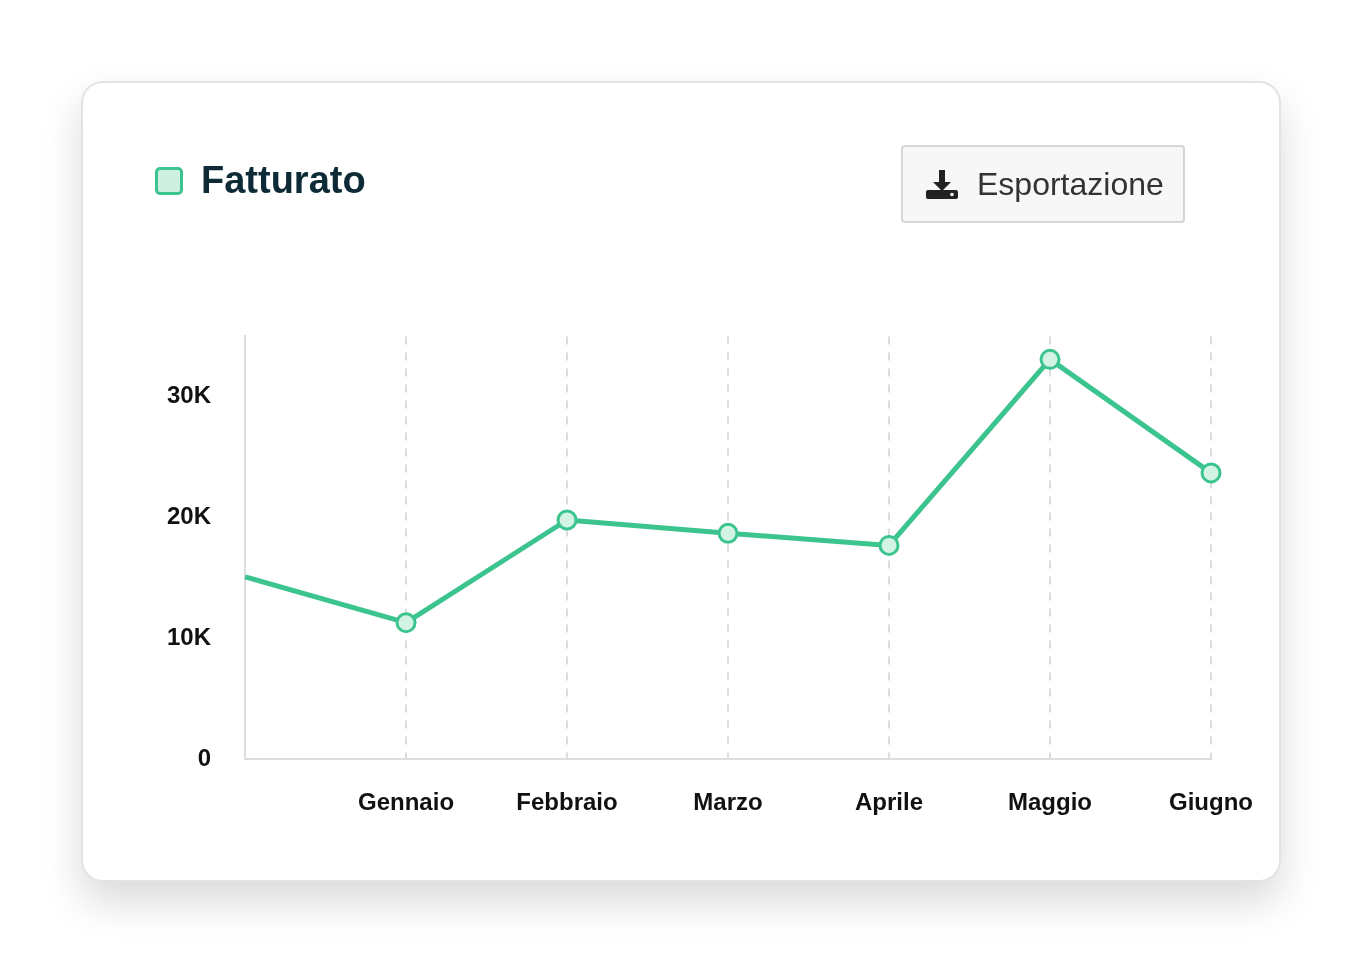 This screenshot has width=1360, height=971. I want to click on x-tick-label: Giugno, so click(1211, 802).